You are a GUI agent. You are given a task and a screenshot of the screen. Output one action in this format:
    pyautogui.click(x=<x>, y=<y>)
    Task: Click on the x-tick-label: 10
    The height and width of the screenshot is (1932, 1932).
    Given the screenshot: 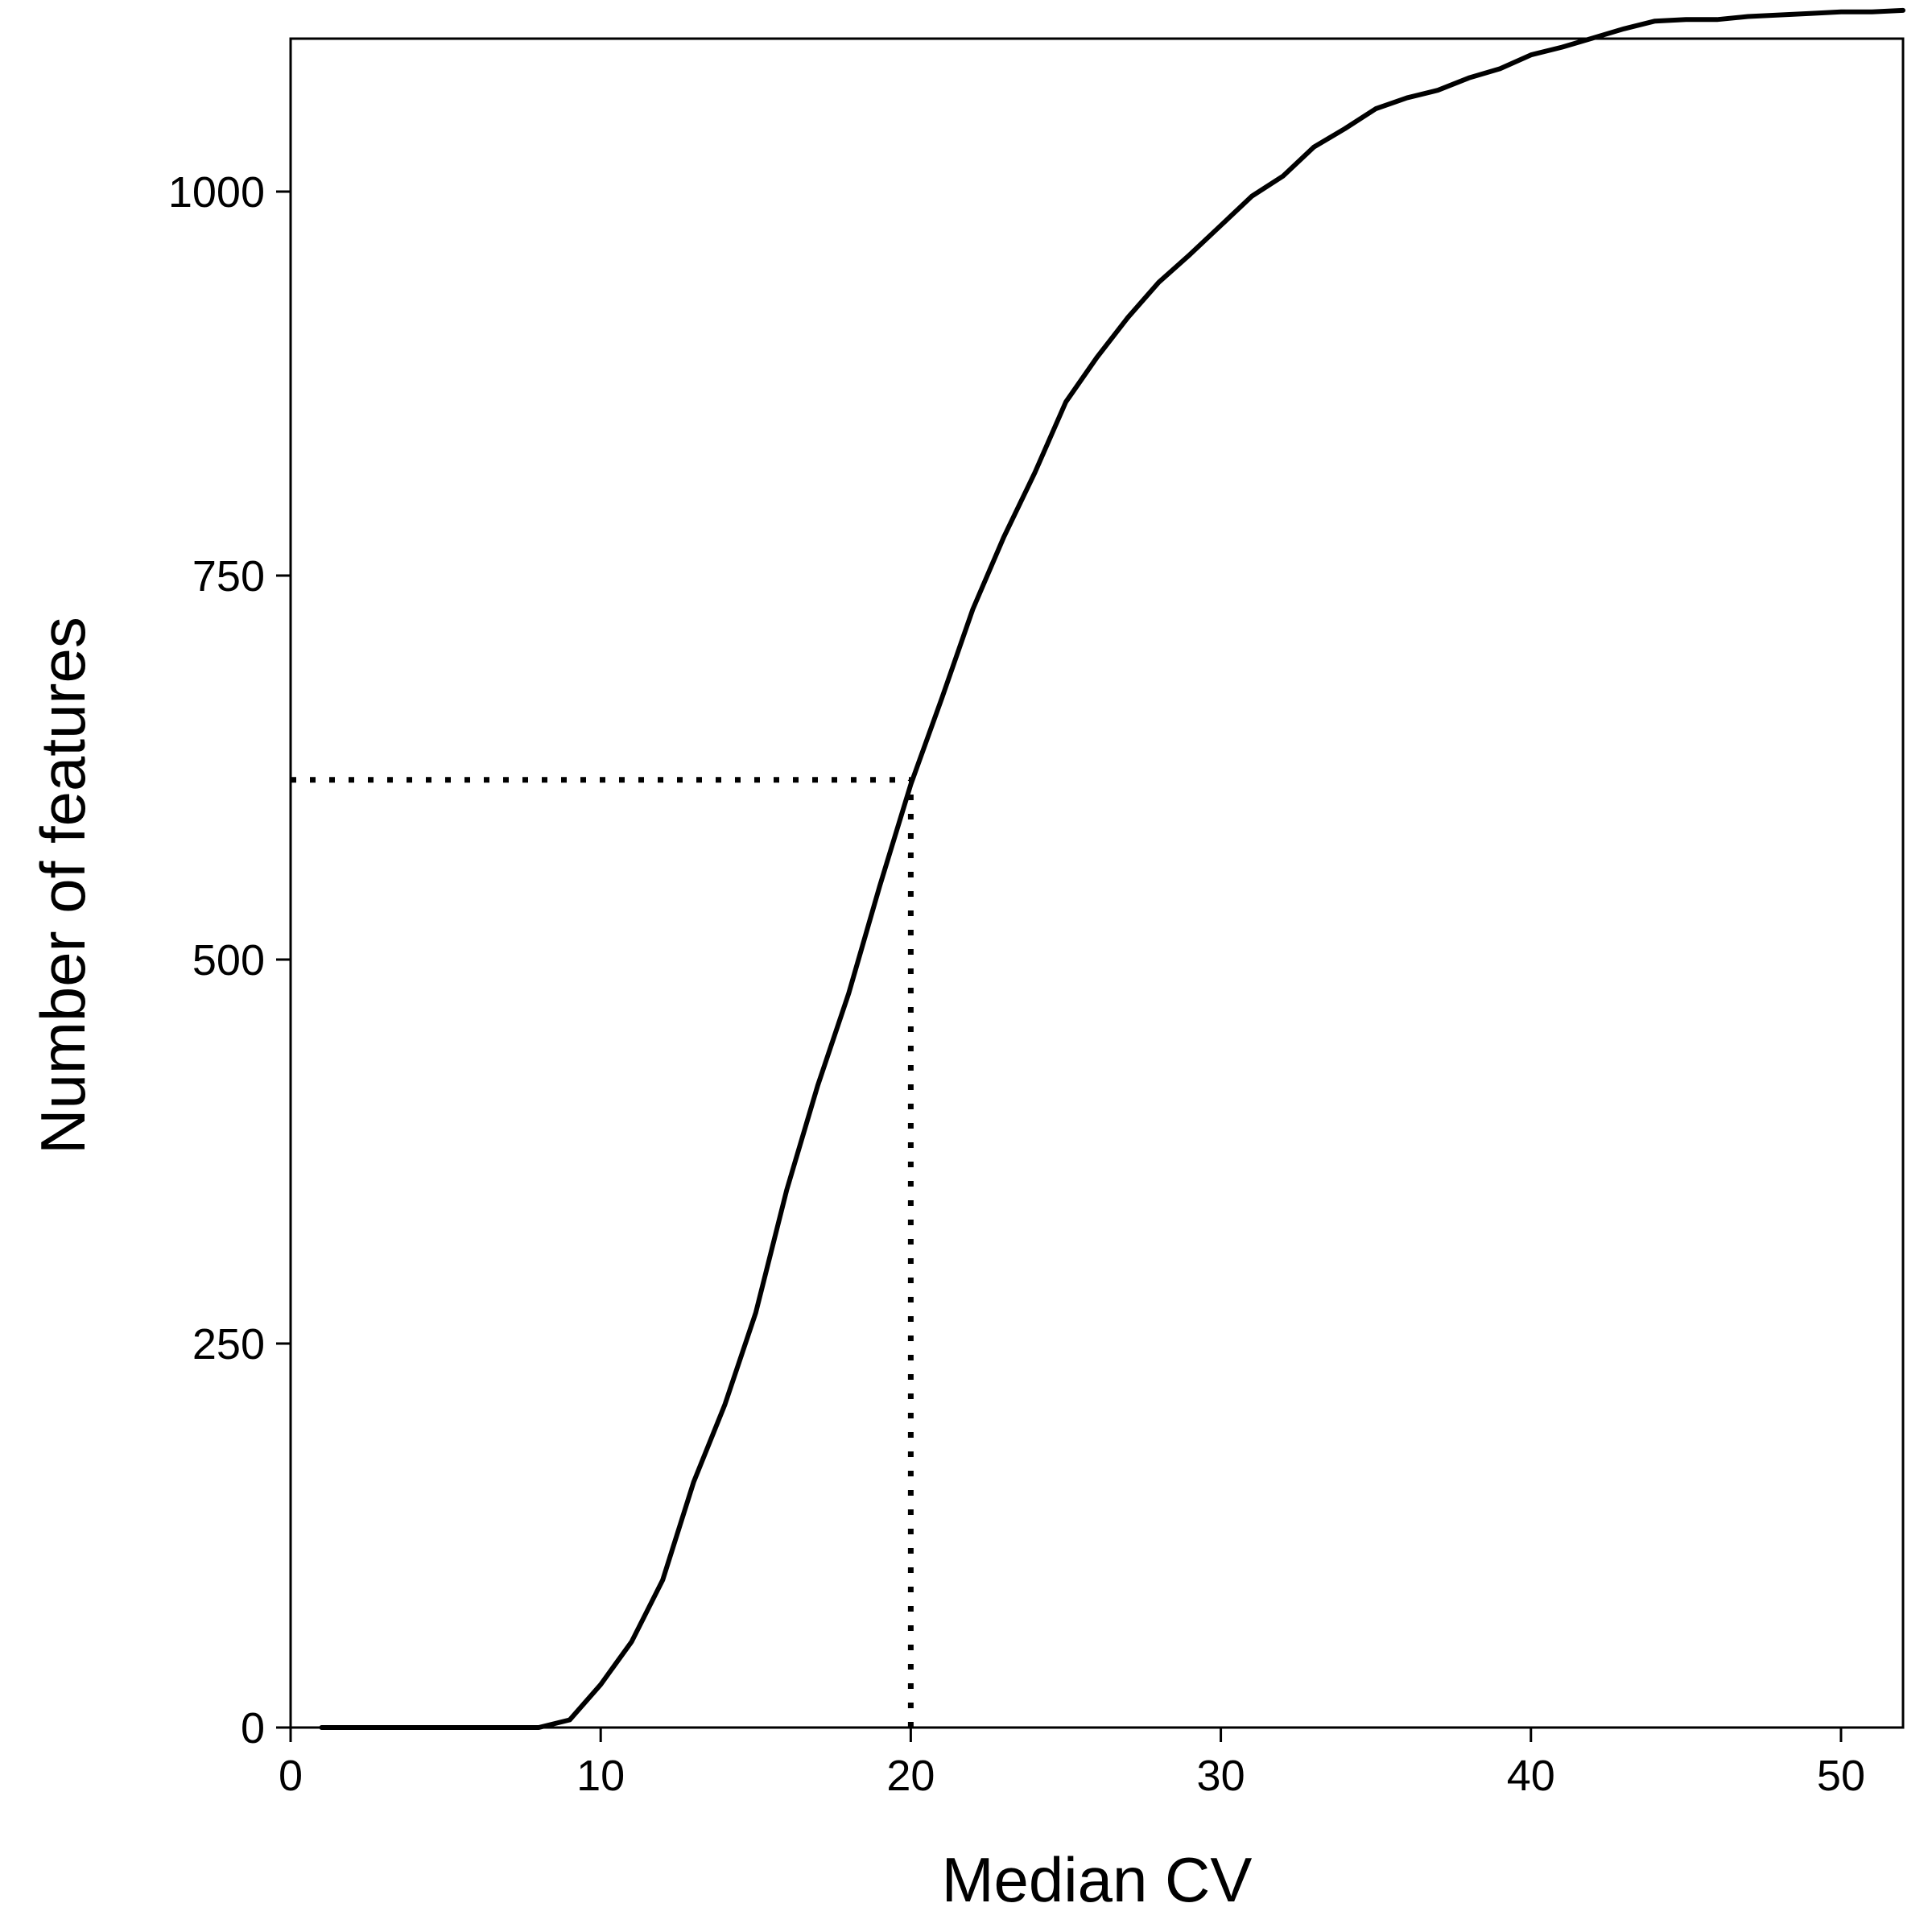 What is the action you would take?
    pyautogui.click(x=600, y=1776)
    